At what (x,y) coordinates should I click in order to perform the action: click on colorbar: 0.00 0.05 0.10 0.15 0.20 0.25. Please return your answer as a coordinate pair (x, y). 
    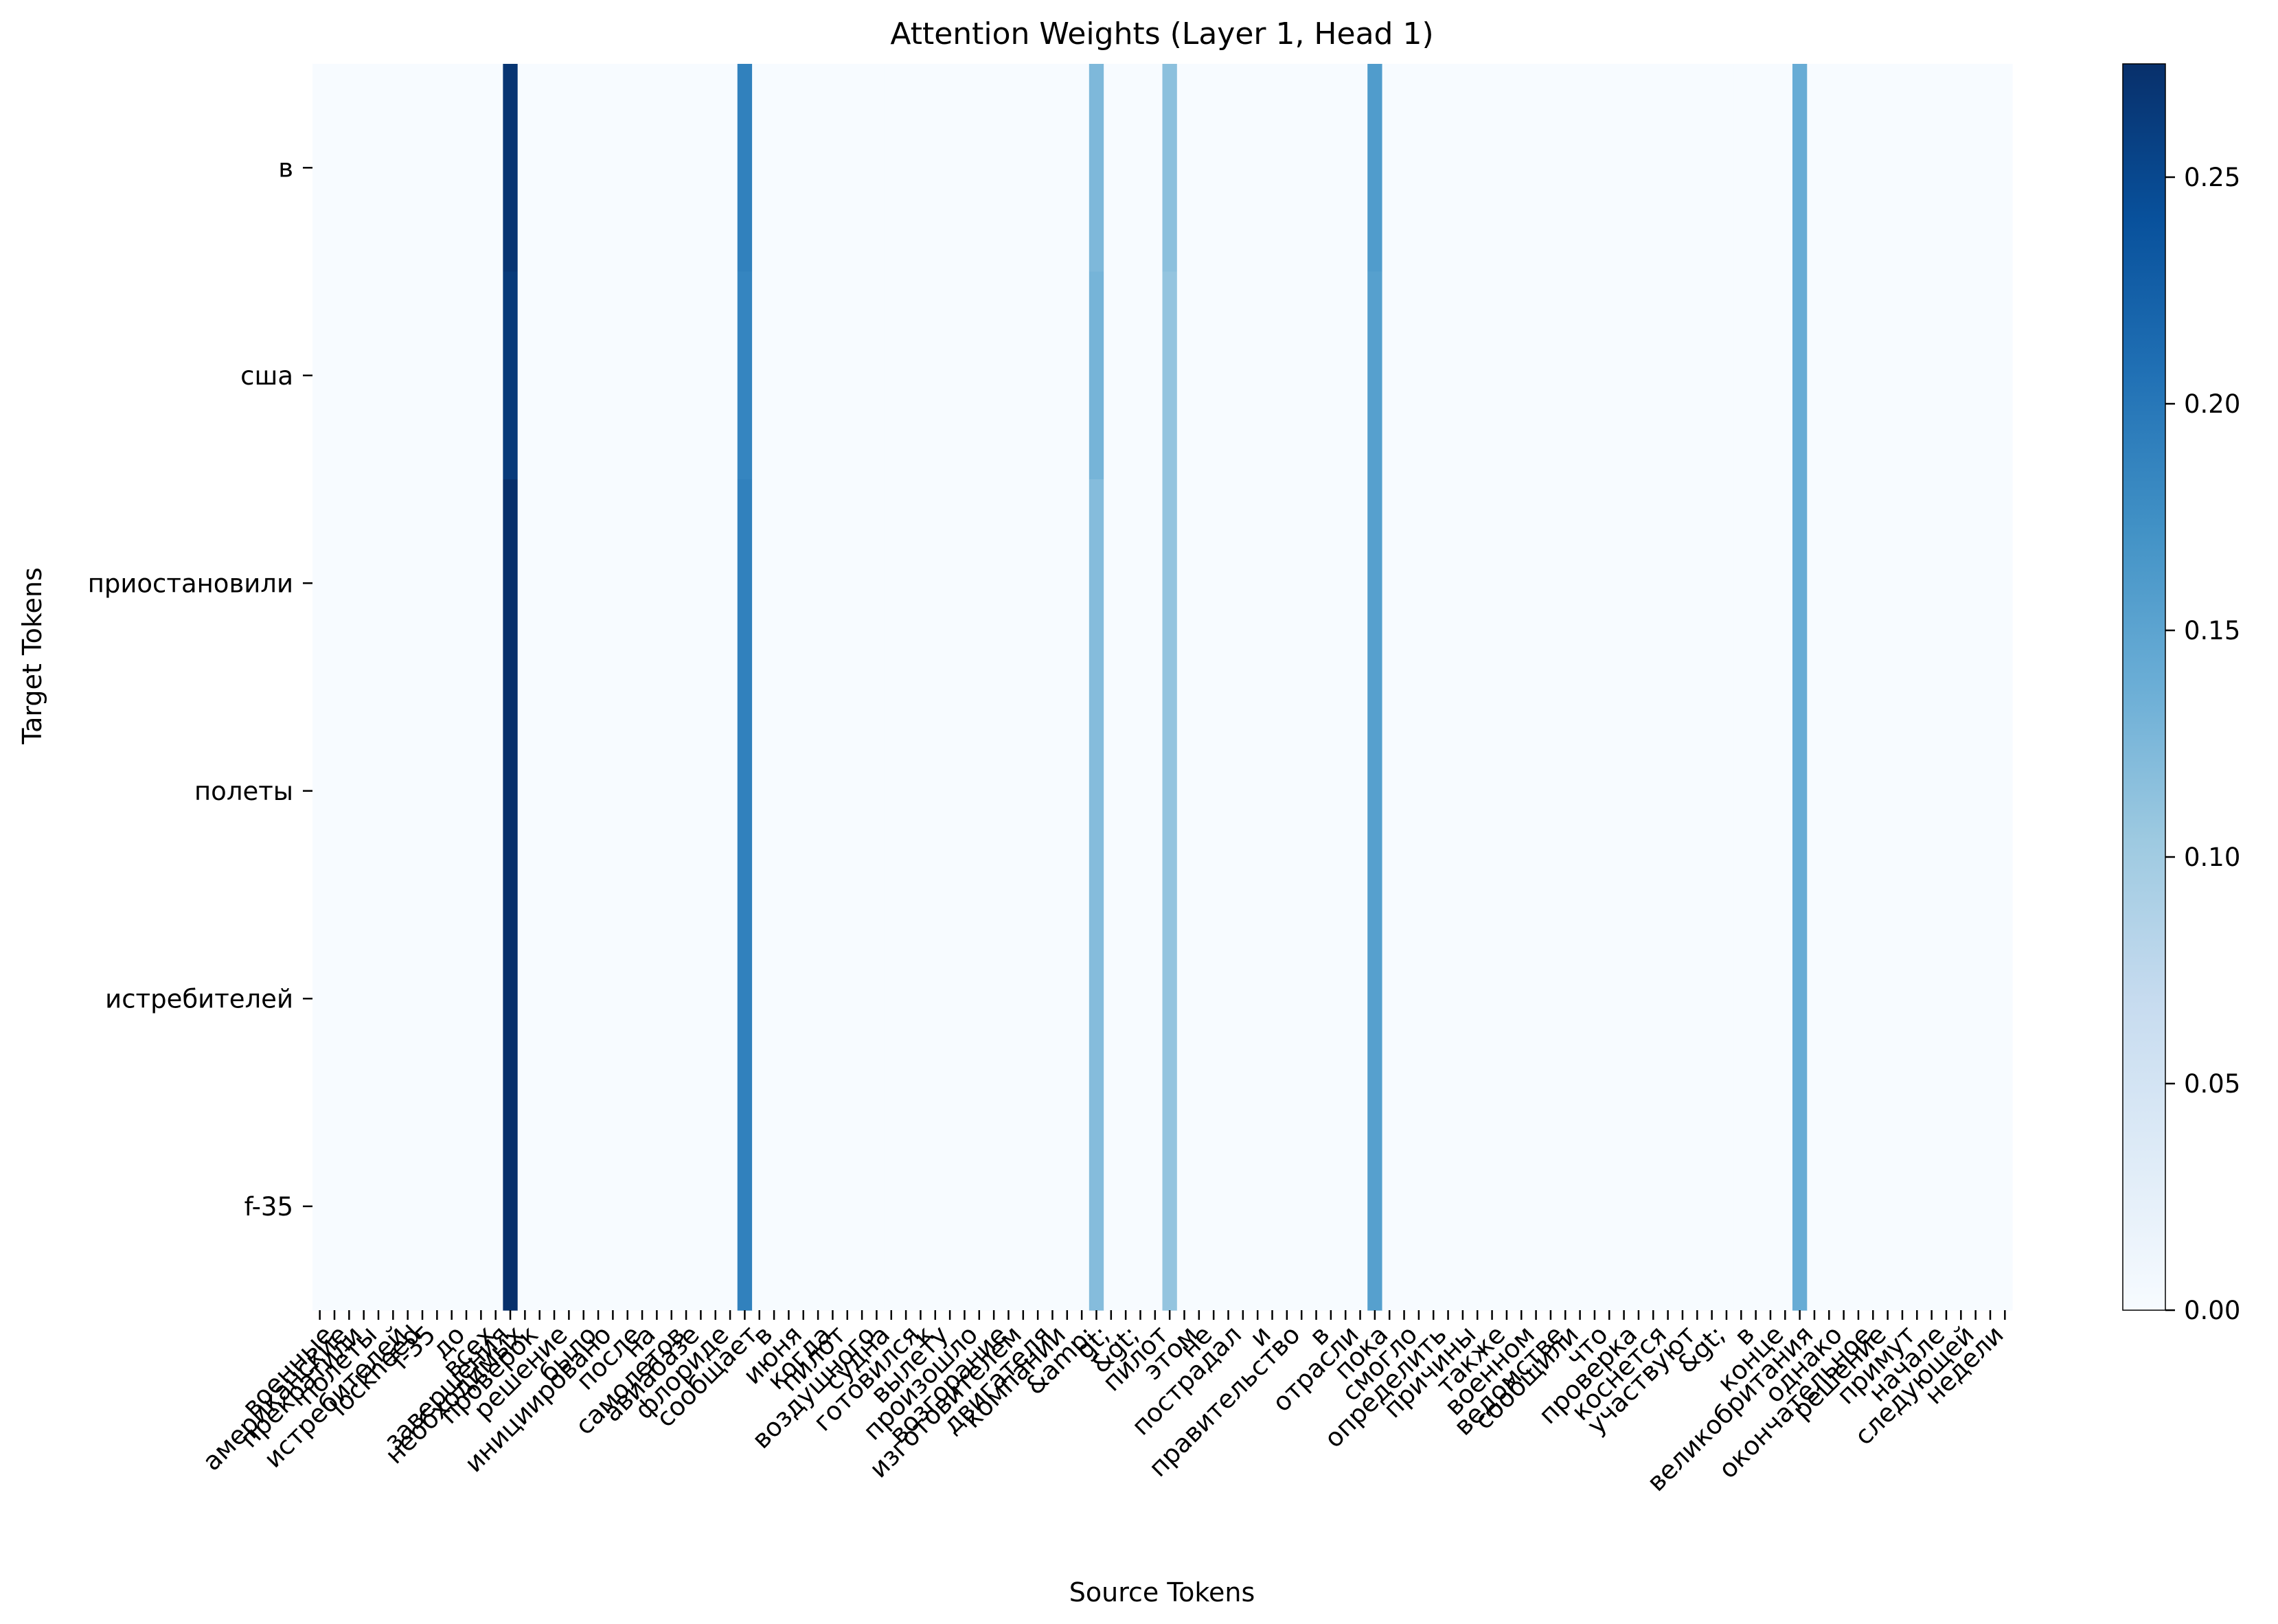
    Looking at the image, I should click on (2181, 694).